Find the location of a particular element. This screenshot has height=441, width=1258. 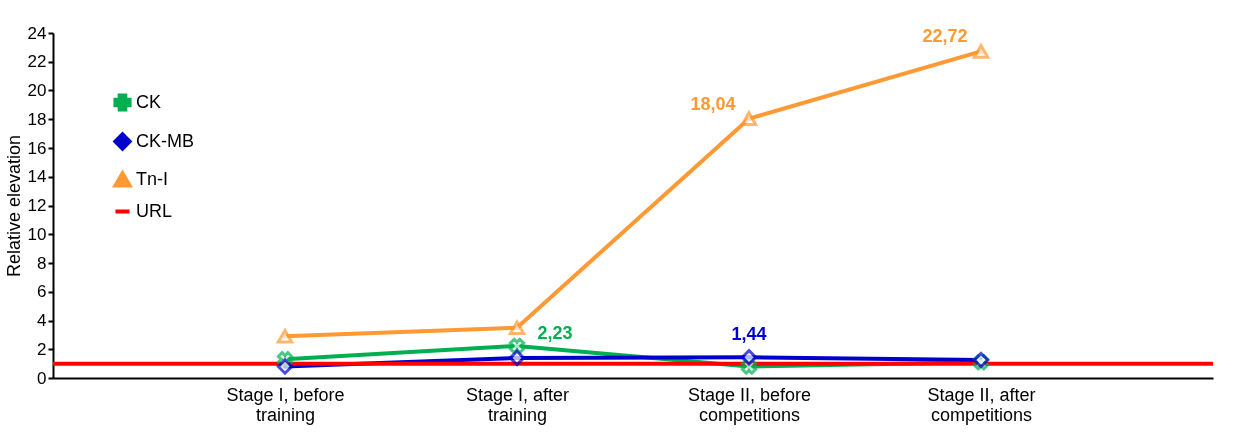

legend-label: Tn-I is located at coordinates (152, 178).